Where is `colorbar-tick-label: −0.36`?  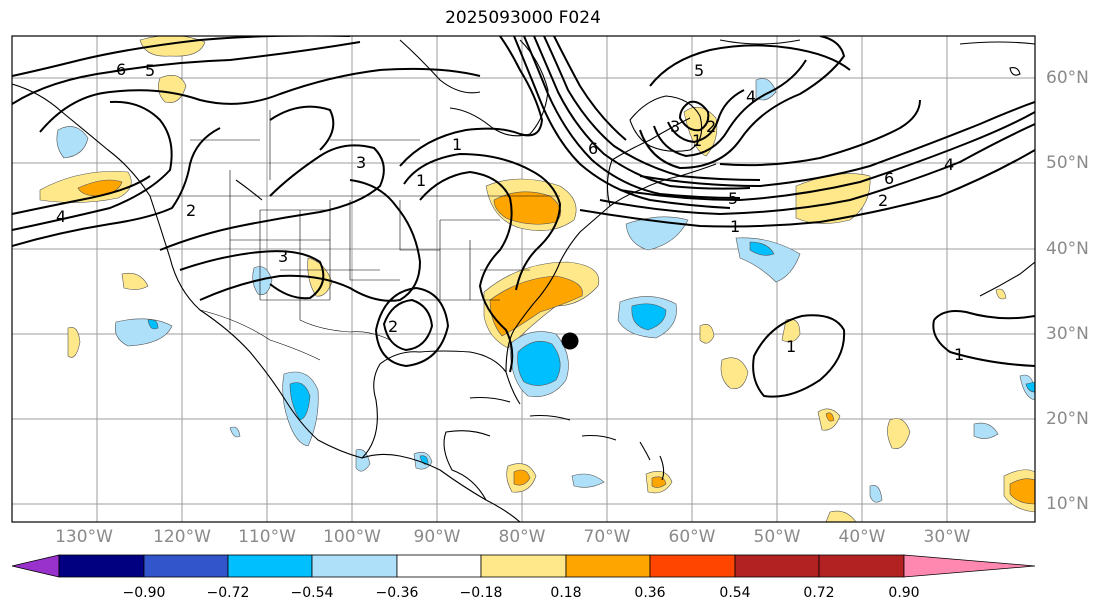
colorbar-tick-label: −0.36 is located at coordinates (397, 593).